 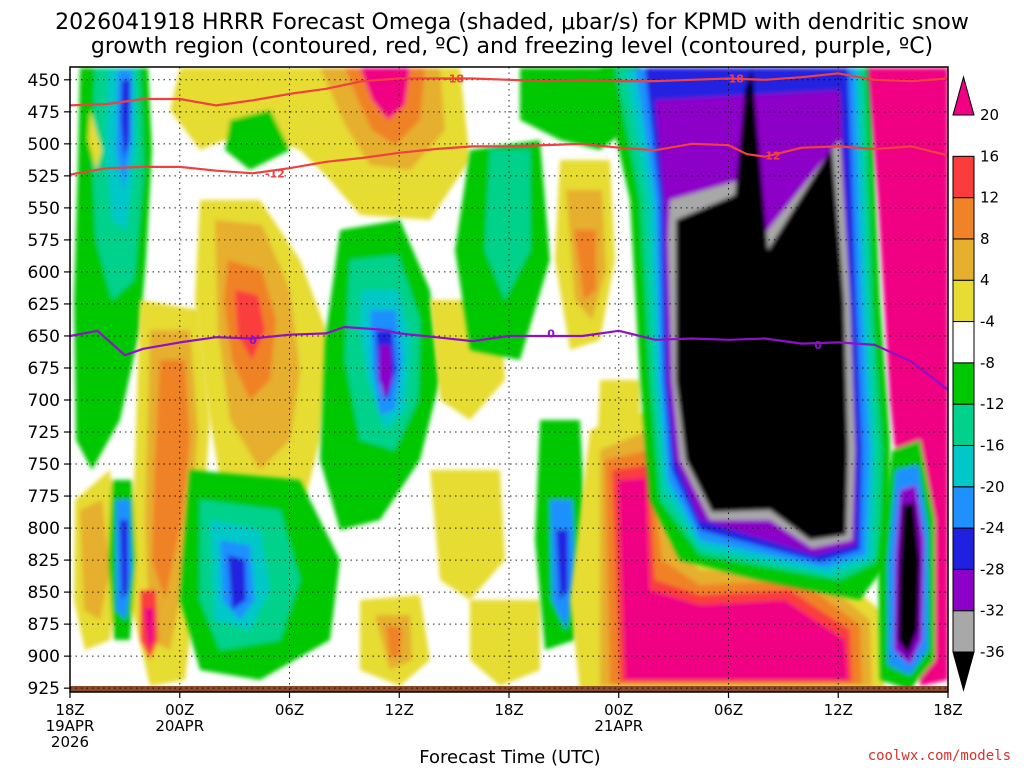 What do you see at coordinates (44, 369) in the screenshot?
I see `y-tick-label: 675` at bounding box center [44, 369].